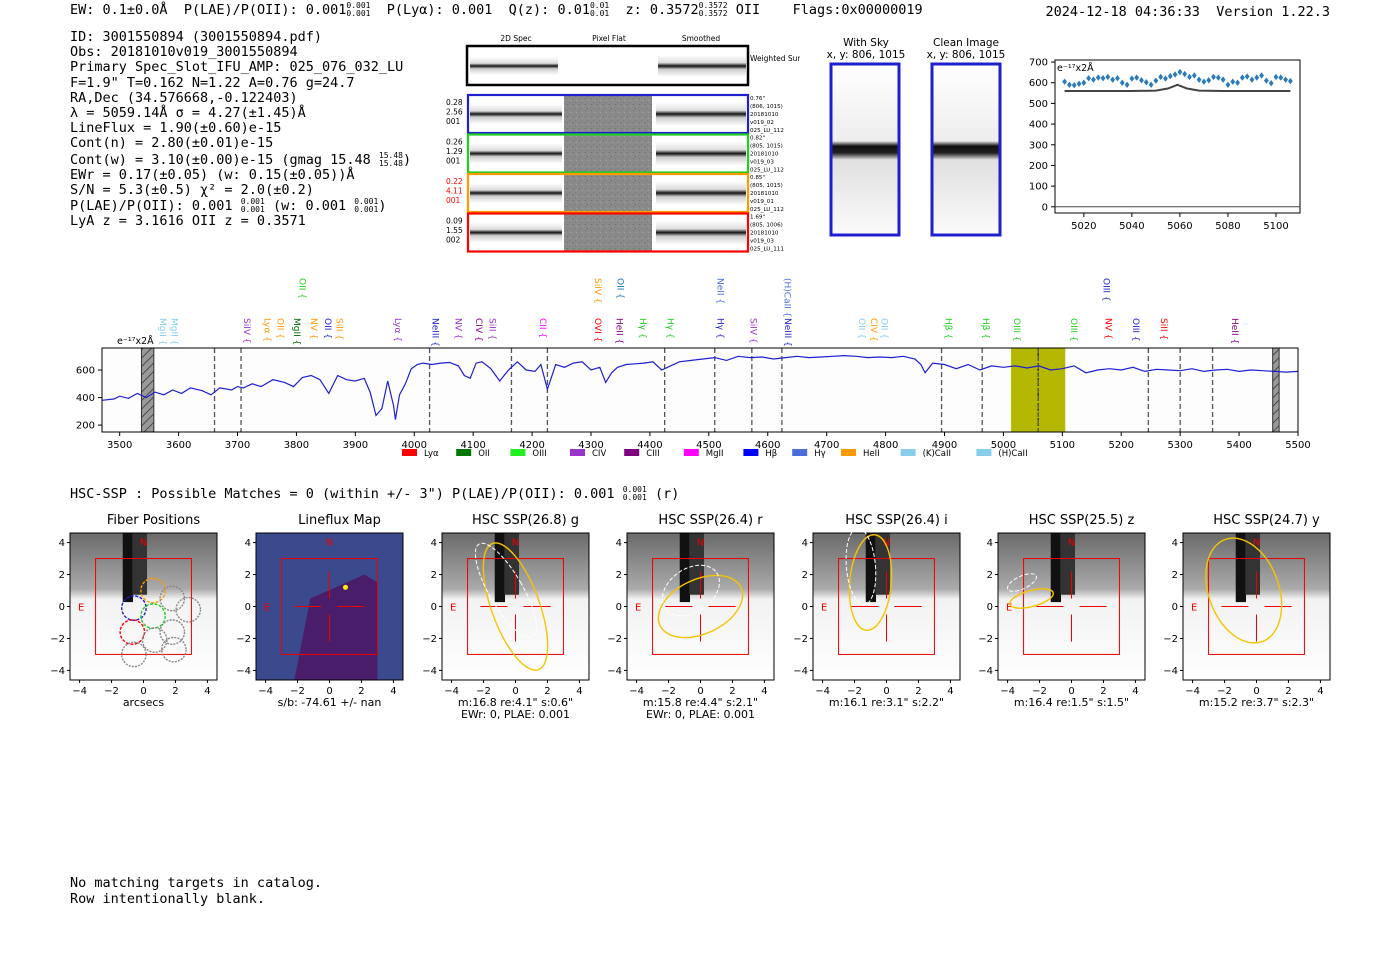 The width and height of the screenshot is (1400, 953). Describe the element at coordinates (188, 113) in the screenshot. I see `info-lambda: λ = 5059.14Å σ = 4.27(±1.45)Å` at that location.